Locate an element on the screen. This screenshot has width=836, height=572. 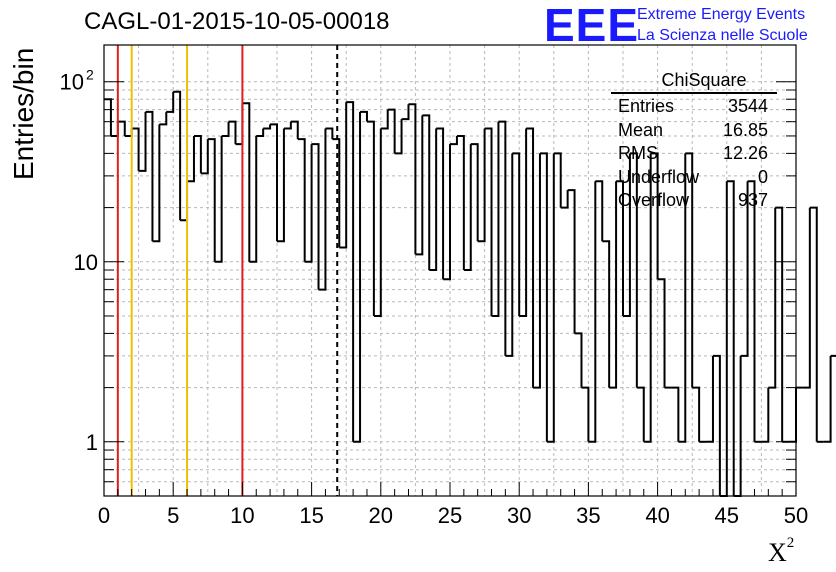
stats-row: Mean 16.85 is located at coordinates (694, 130).